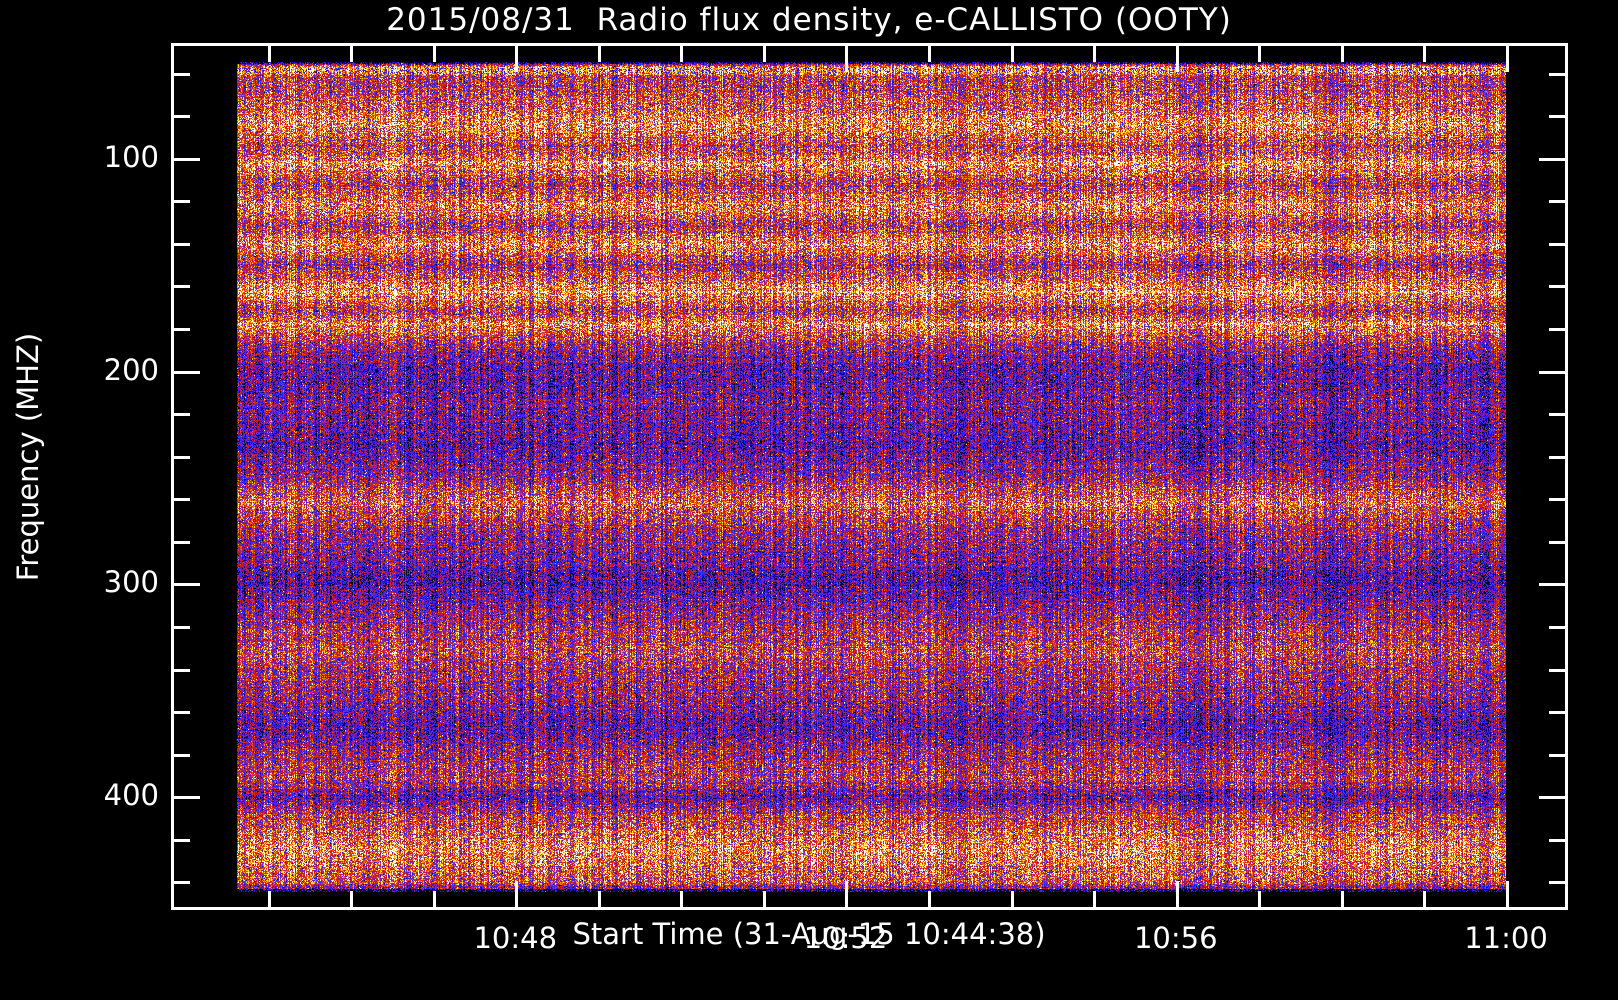 This screenshot has height=1000, width=1618. What do you see at coordinates (845, 938) in the screenshot?
I see `x-axis-tick-label: 10:52` at bounding box center [845, 938].